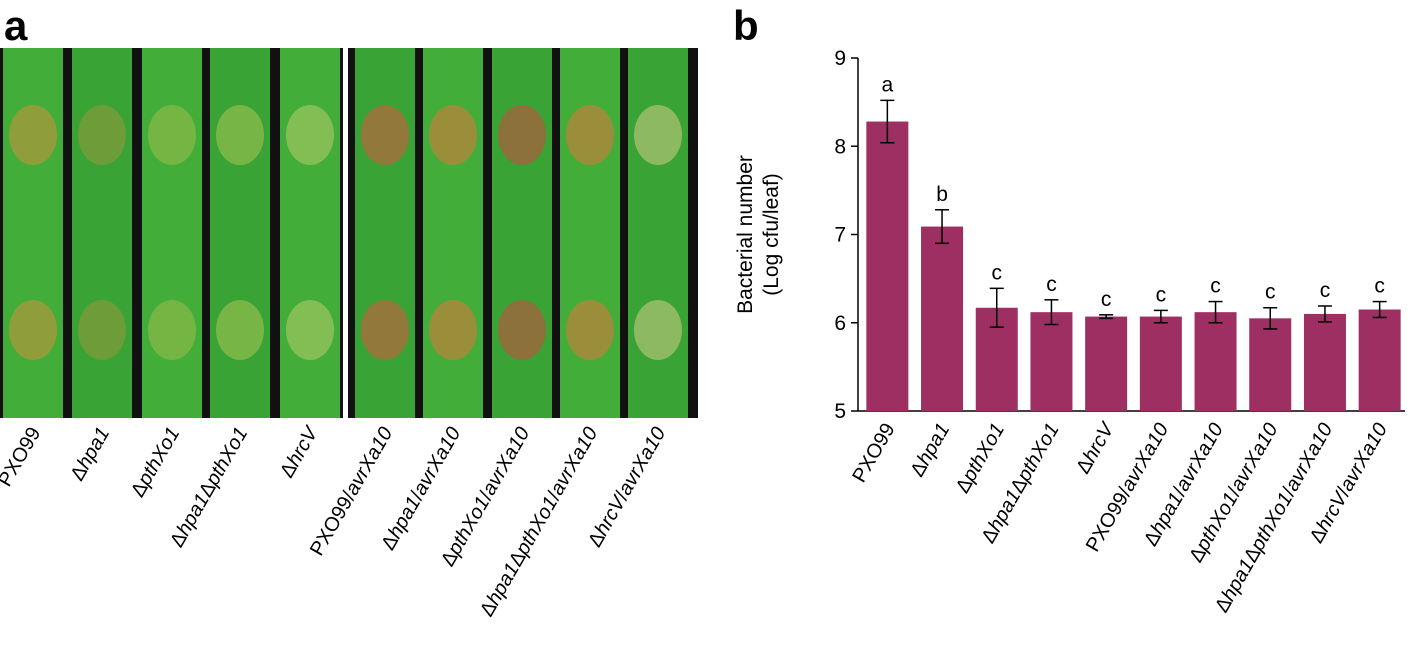 The height and width of the screenshot is (649, 1418). I want to click on panel-label: a, so click(16, 25).